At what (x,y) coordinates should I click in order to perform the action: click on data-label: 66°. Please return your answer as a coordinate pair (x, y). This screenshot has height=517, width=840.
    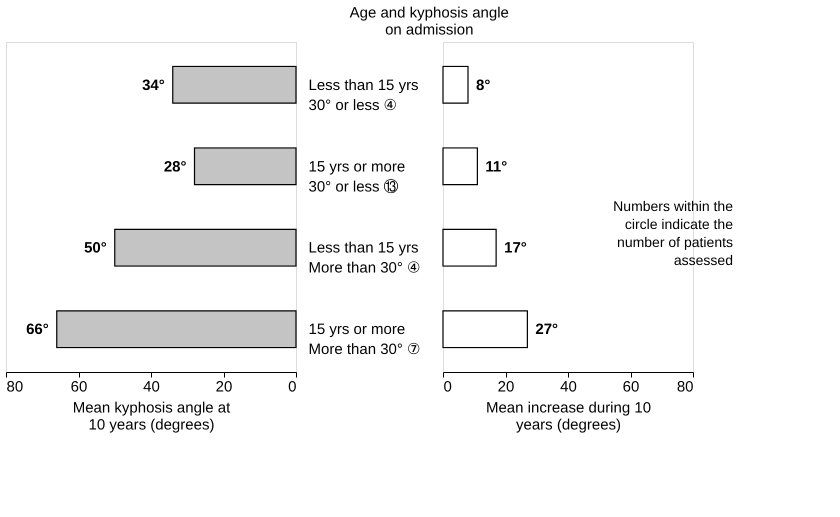
    Looking at the image, I should click on (37, 329).